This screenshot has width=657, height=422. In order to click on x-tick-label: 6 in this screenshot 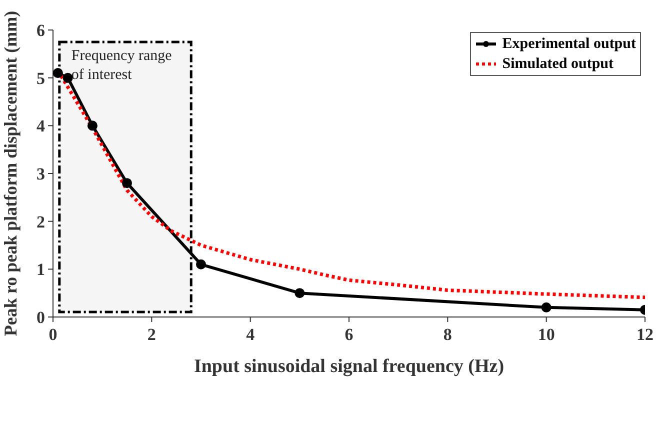, I will do `click(349, 334)`.